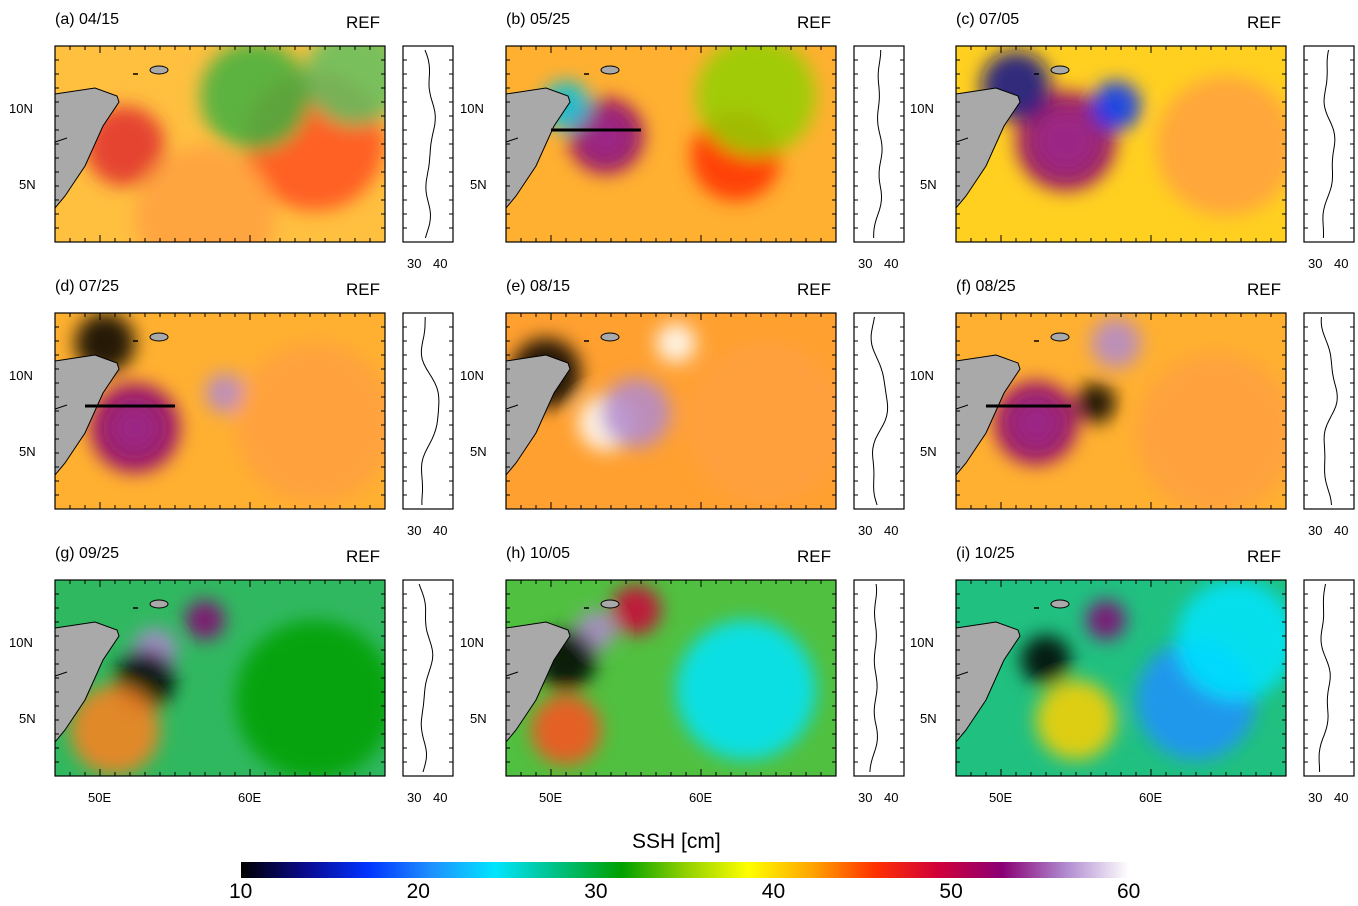 This screenshot has height=906, width=1358. I want to click on colorbar-tick-label: 10, so click(241, 891).